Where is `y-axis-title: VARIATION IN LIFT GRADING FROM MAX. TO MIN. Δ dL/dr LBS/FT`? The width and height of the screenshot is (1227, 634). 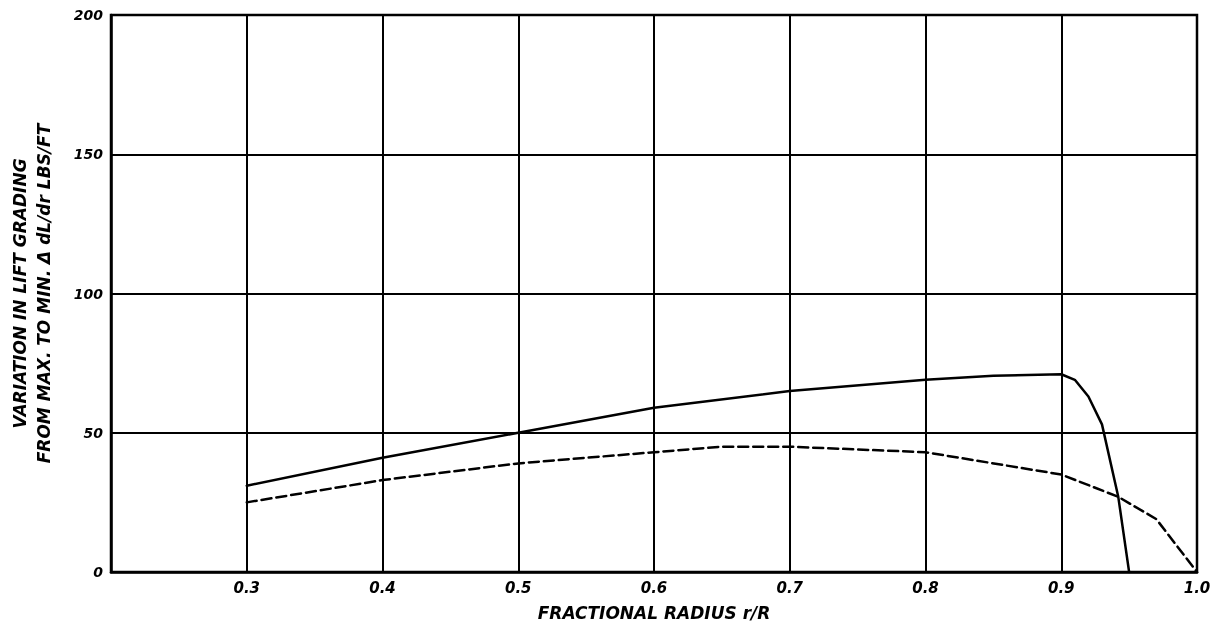 y-axis-title: VARIATION IN LIFT GRADING FROM MAX. TO MIN. Δ dL/dr LBS/FT is located at coordinates (32, 293).